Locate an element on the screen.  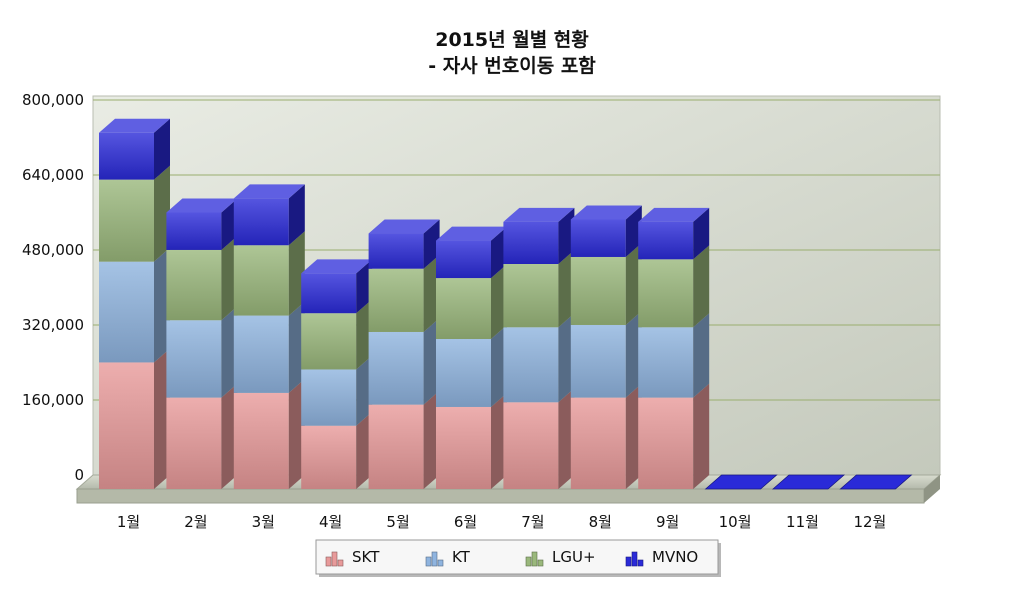
y-tick-label: 640,000 is located at coordinates (53, 175).